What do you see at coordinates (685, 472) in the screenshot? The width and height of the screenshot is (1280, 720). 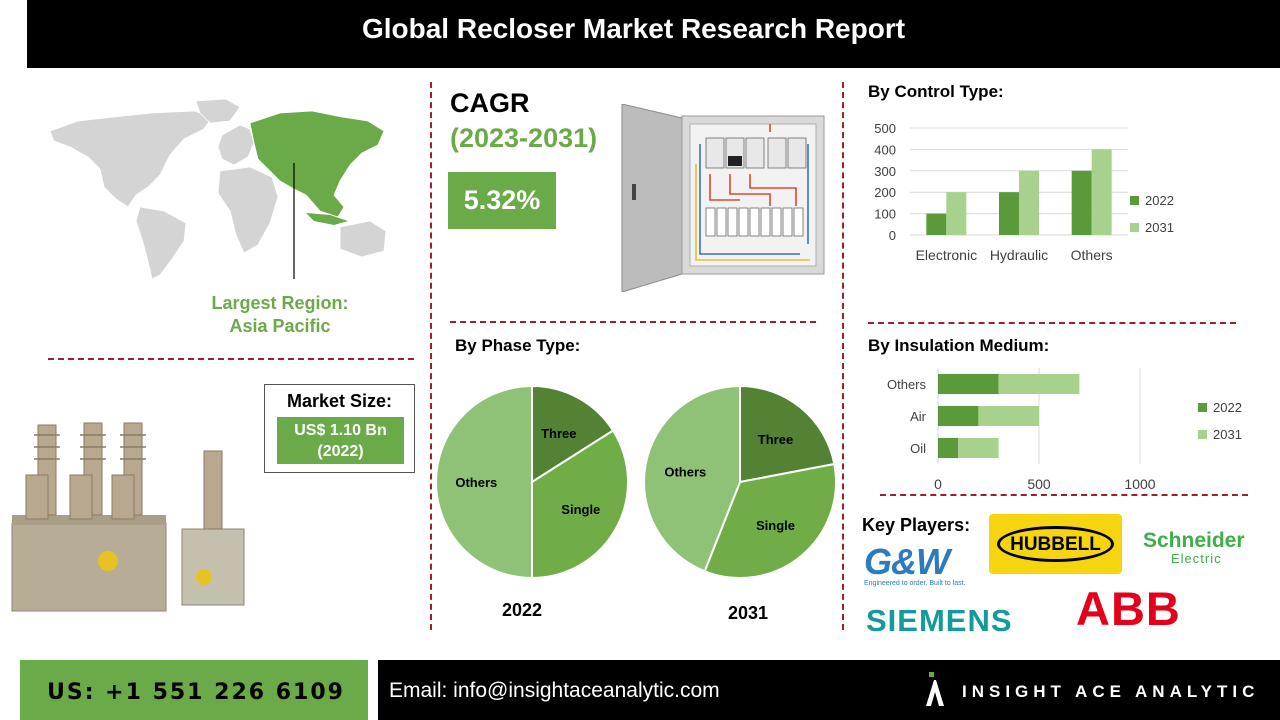 I see `pie-2031-label-others: Others` at bounding box center [685, 472].